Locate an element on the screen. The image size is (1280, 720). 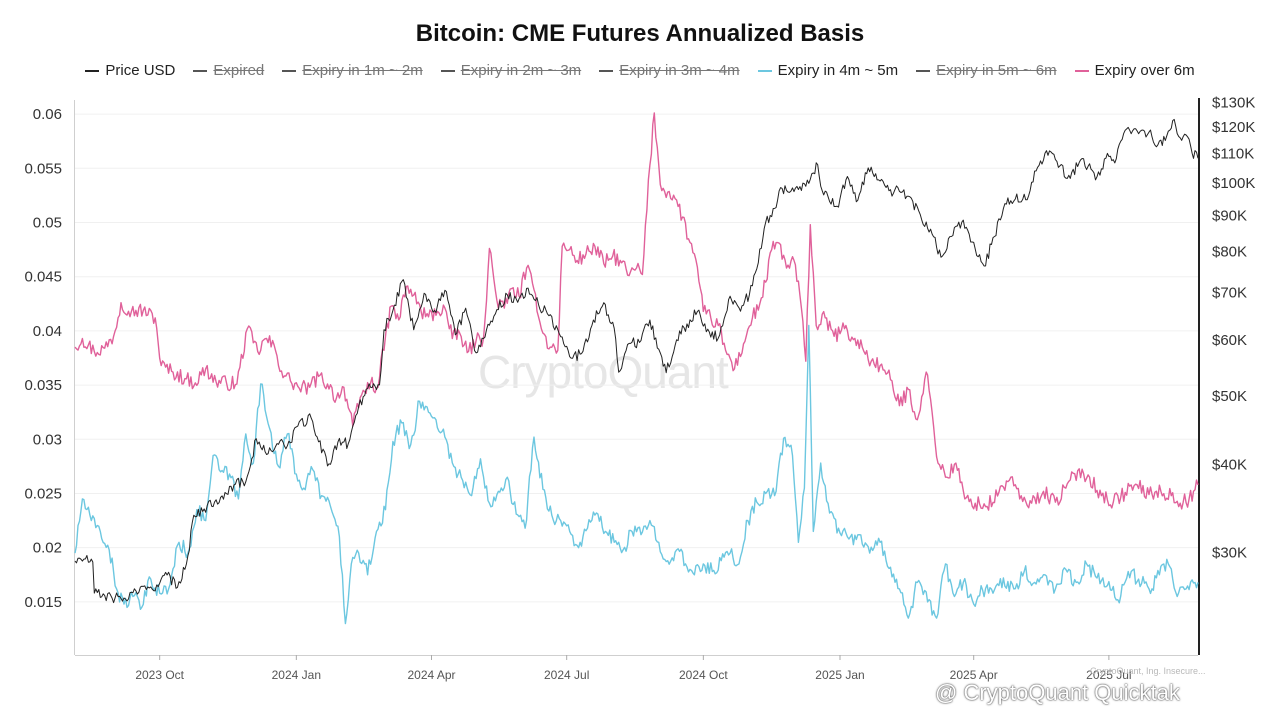
legend-item: Expiry in 5m ~ 6m is located at coordinates (986, 70).